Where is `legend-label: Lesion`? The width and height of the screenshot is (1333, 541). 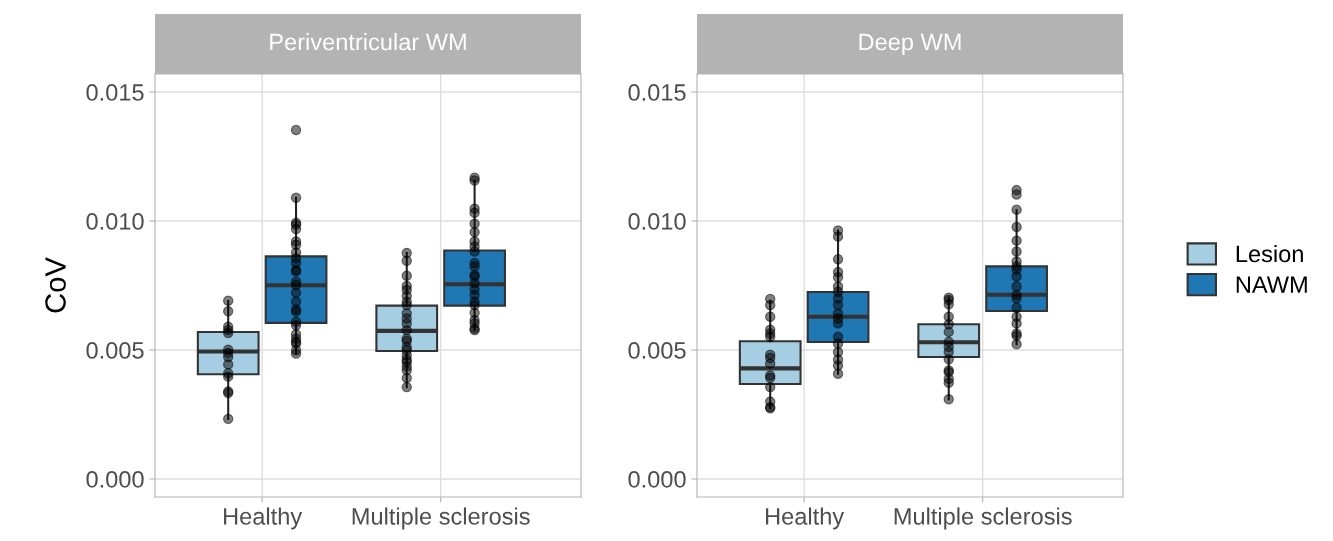 legend-label: Lesion is located at coordinates (1269, 253).